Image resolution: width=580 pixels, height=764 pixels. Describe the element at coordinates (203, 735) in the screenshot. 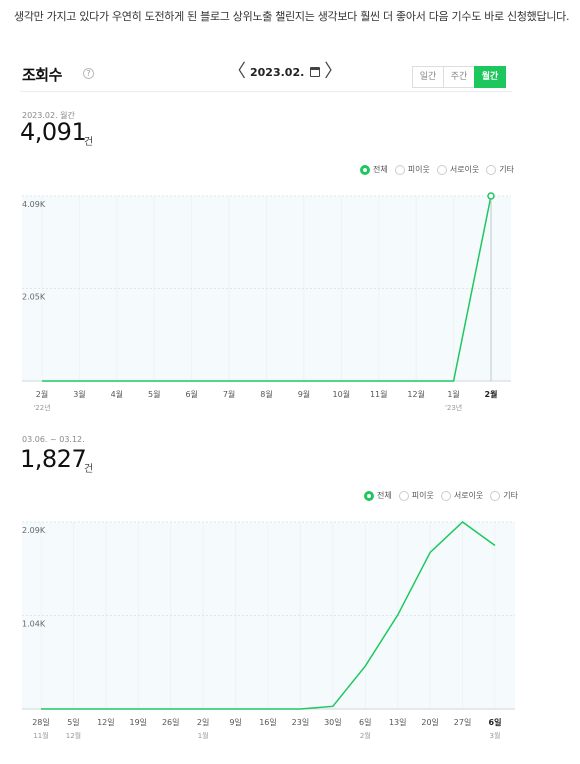

I see `x-tick-sublabel: 1월` at that location.